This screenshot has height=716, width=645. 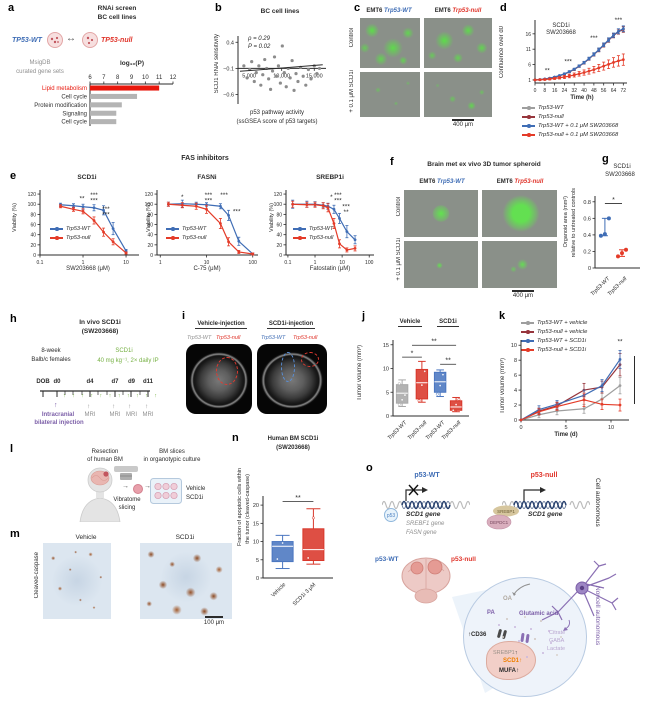 What do you see at coordinates (390, 94) in the screenshot?
I see `micrograph-wt-scd1i` at bounding box center [390, 94].